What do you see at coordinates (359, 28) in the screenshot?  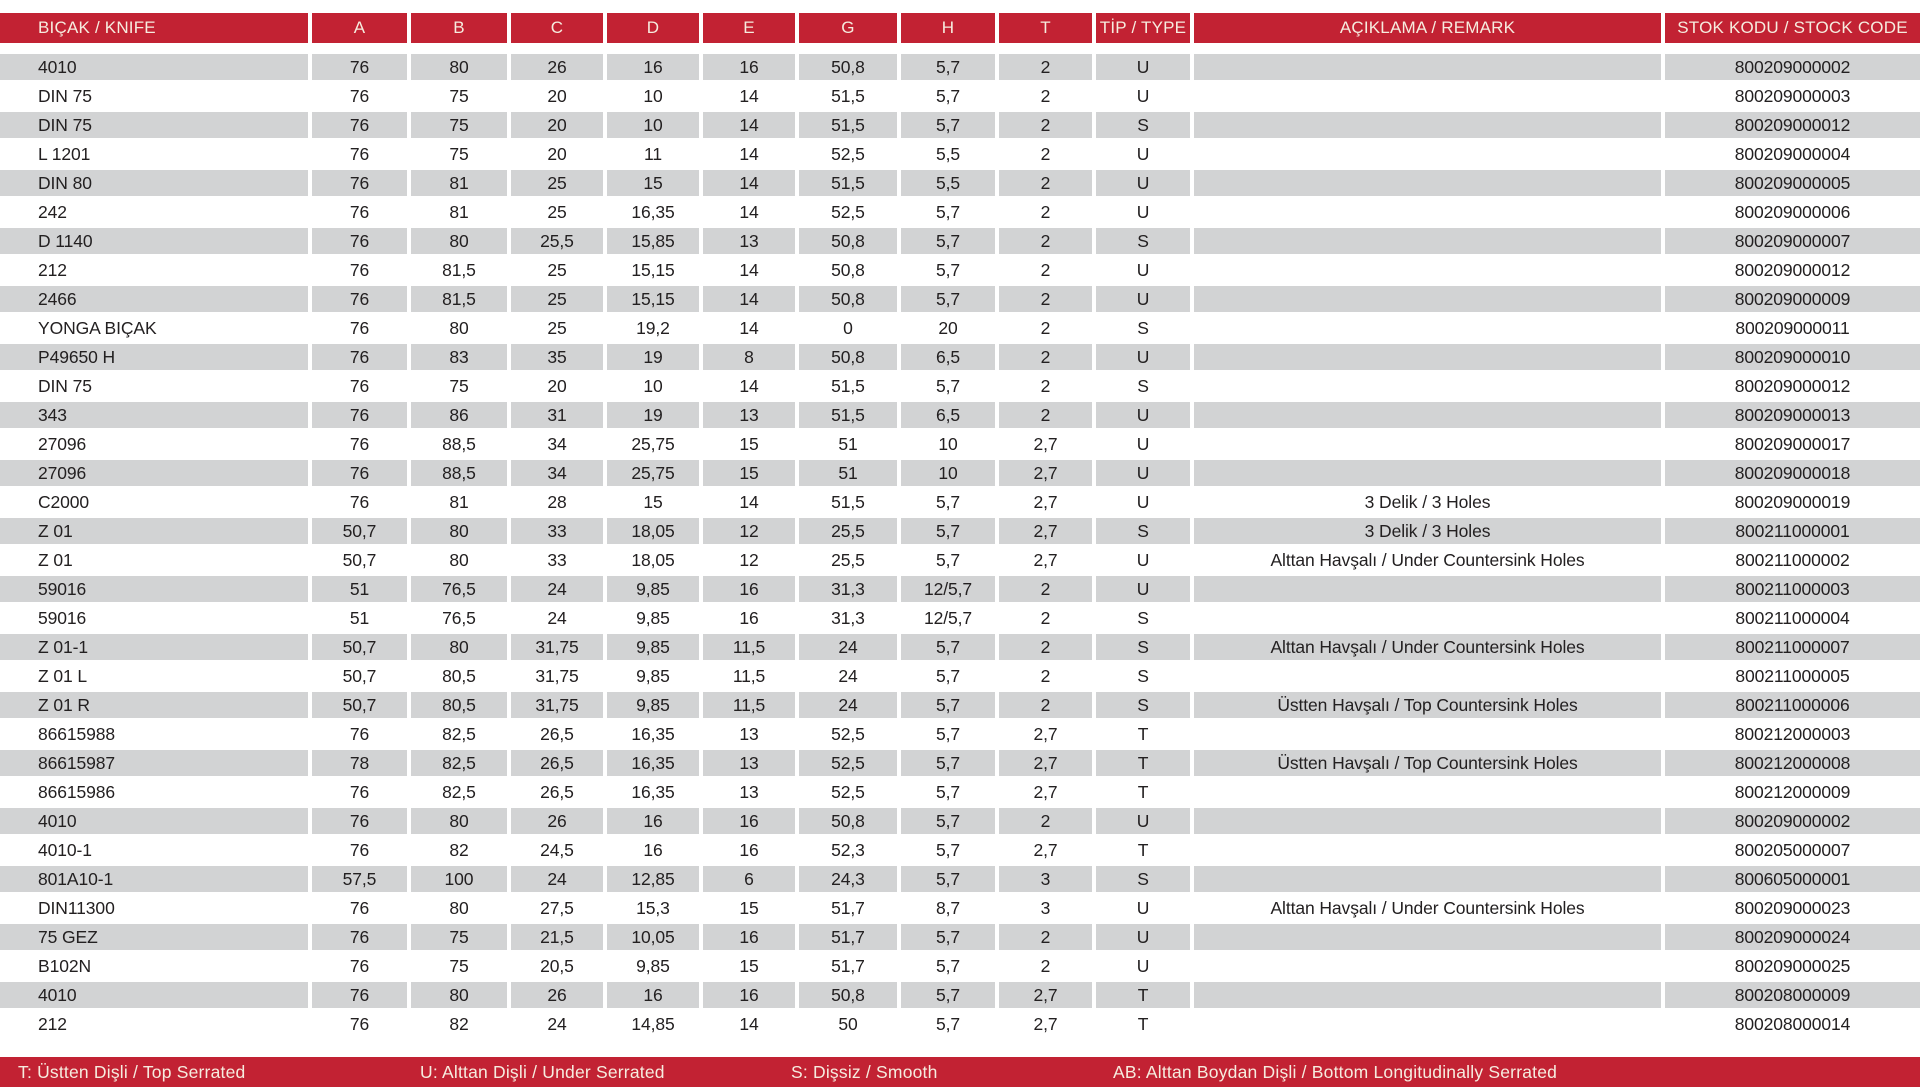 I see `column-header-a: A` at bounding box center [359, 28].